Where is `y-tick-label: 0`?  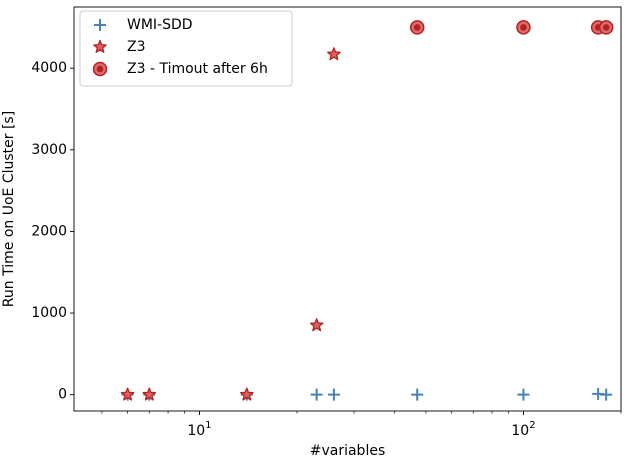 y-tick-label: 0 is located at coordinates (62, 395).